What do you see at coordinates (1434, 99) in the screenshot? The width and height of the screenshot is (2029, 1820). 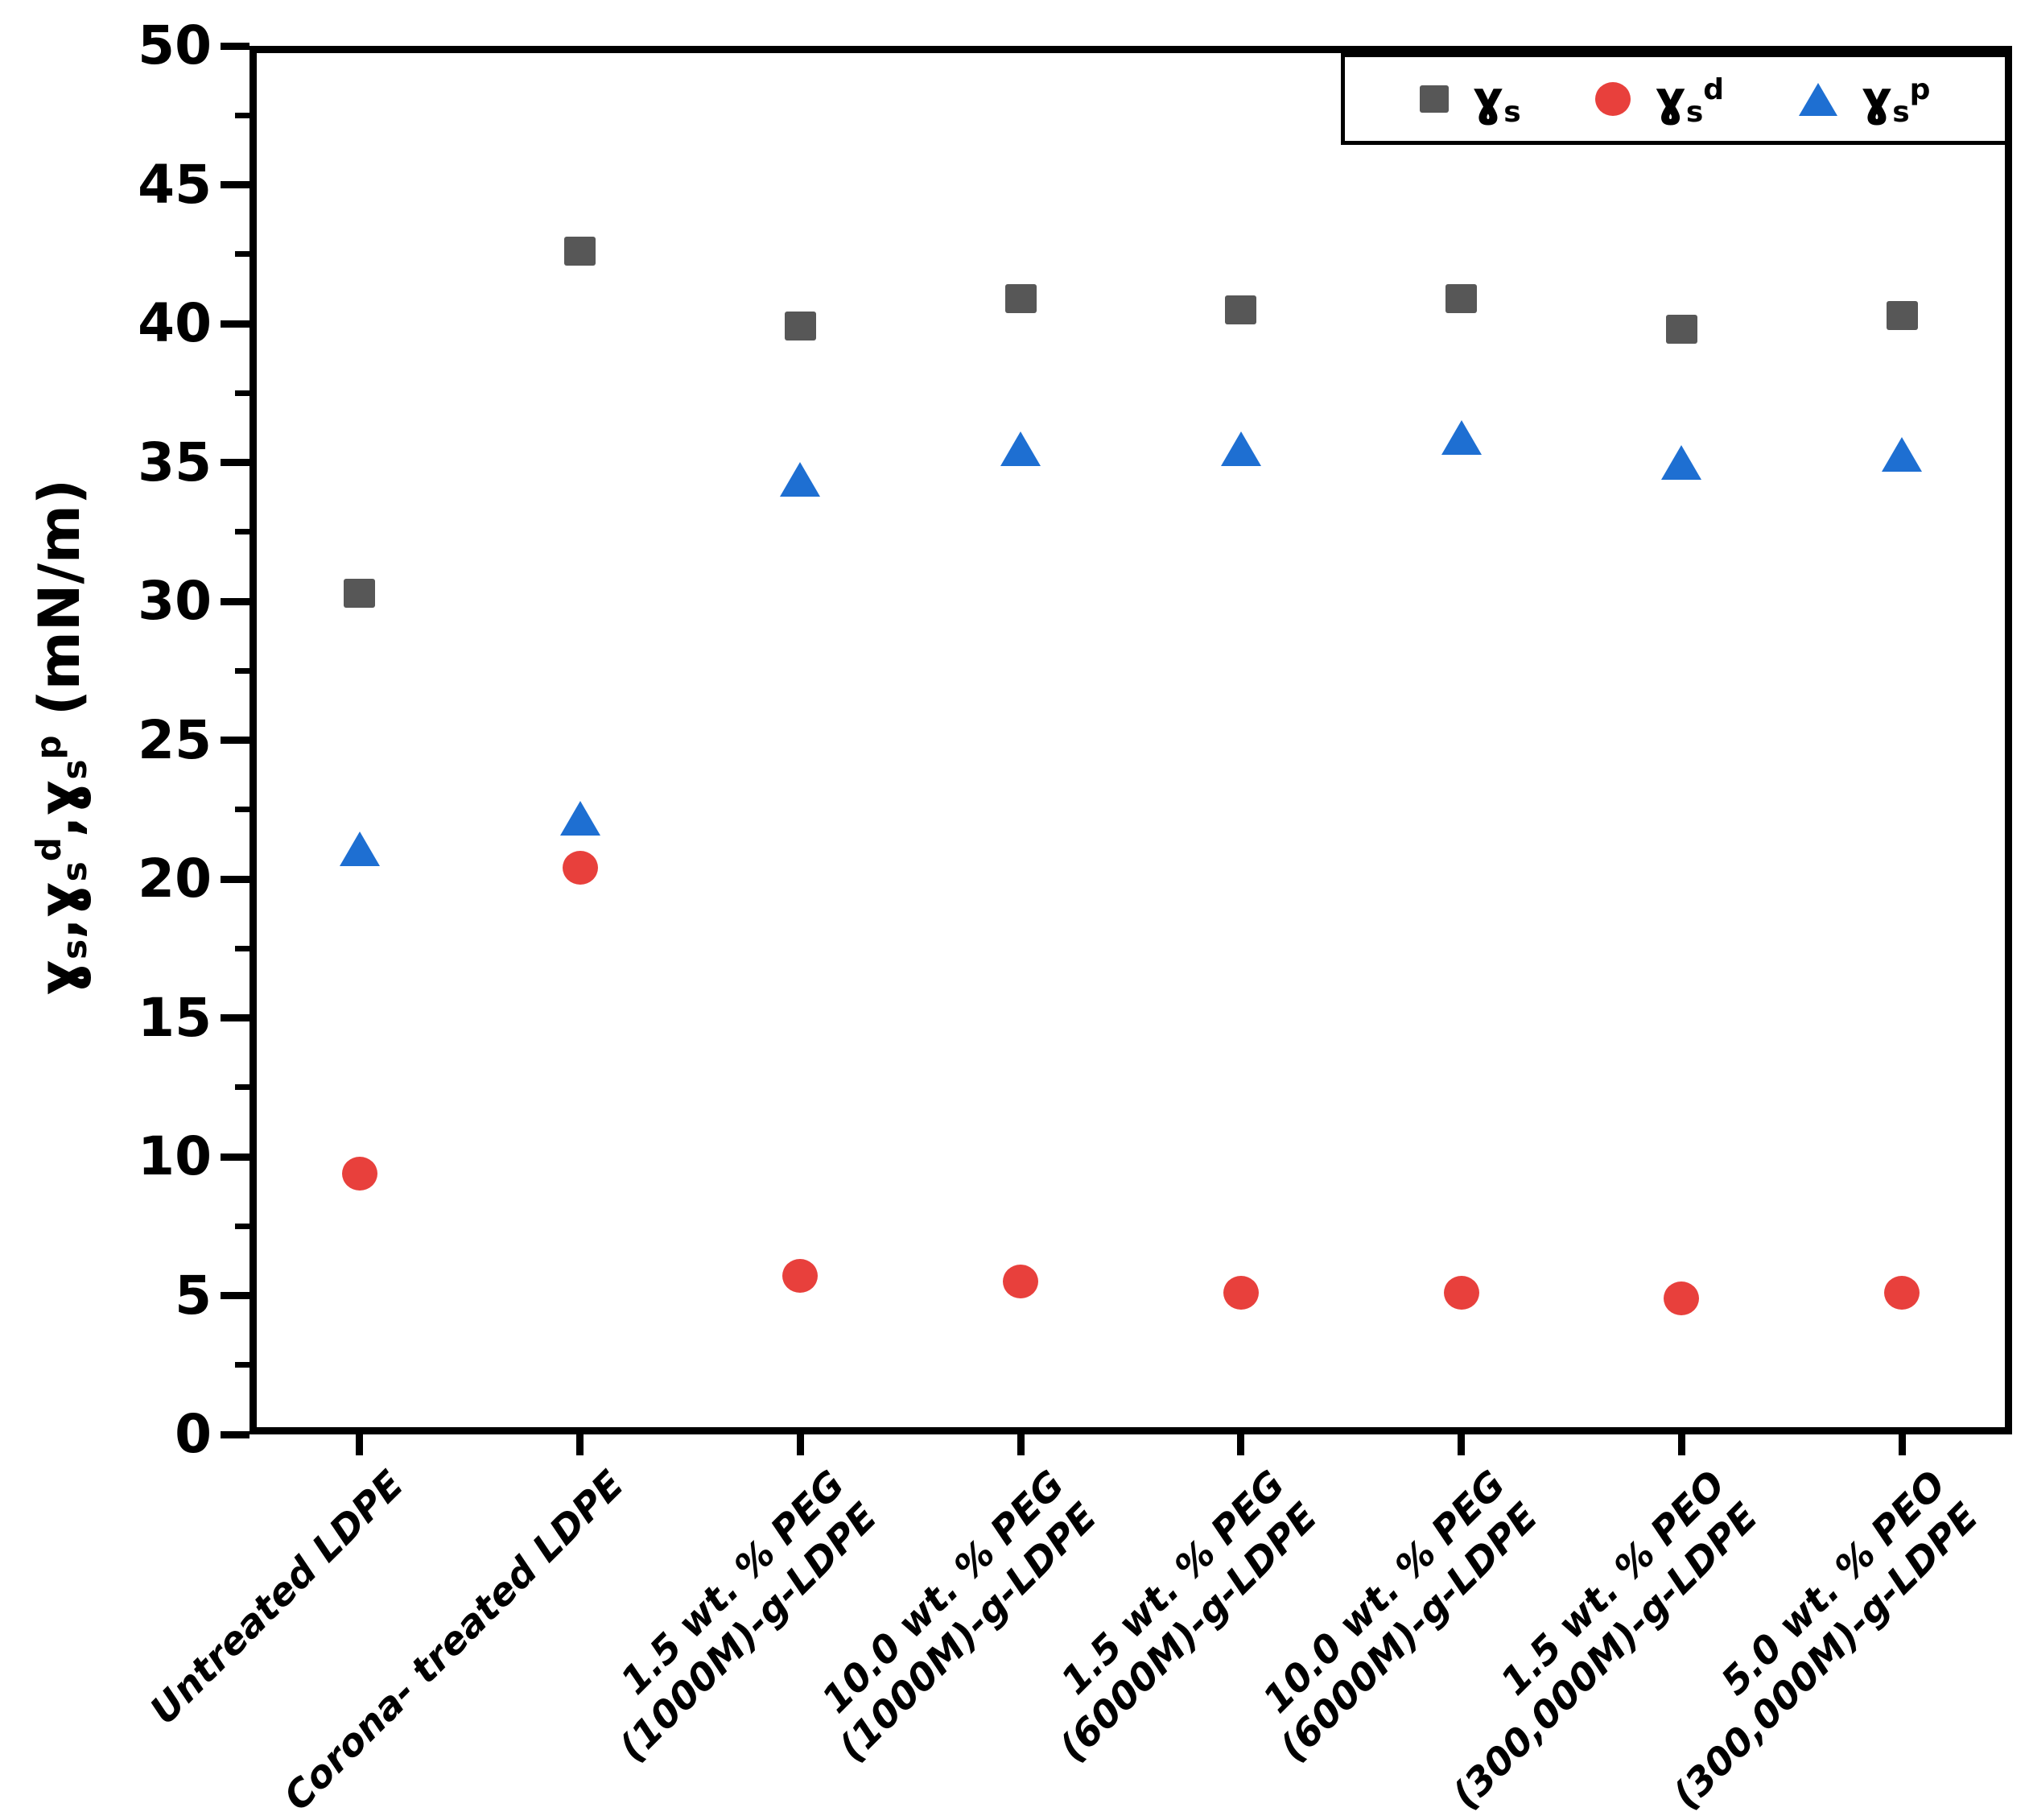 I see `legend-square-marker` at bounding box center [1434, 99].